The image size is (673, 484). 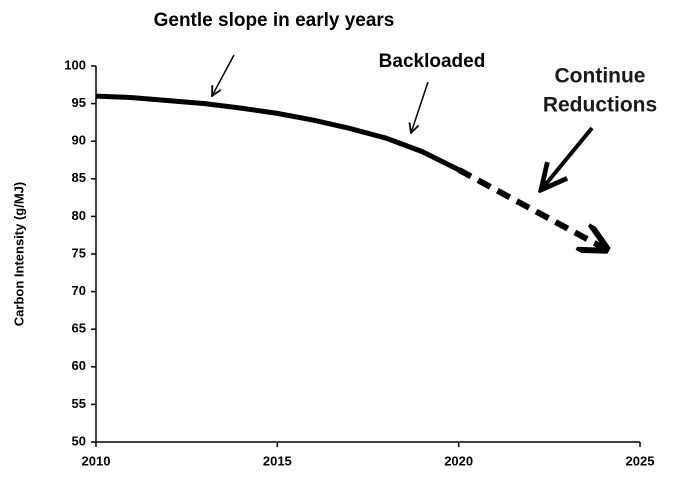 What do you see at coordinates (79, 403) in the screenshot?
I see `y-tick-label: 55` at bounding box center [79, 403].